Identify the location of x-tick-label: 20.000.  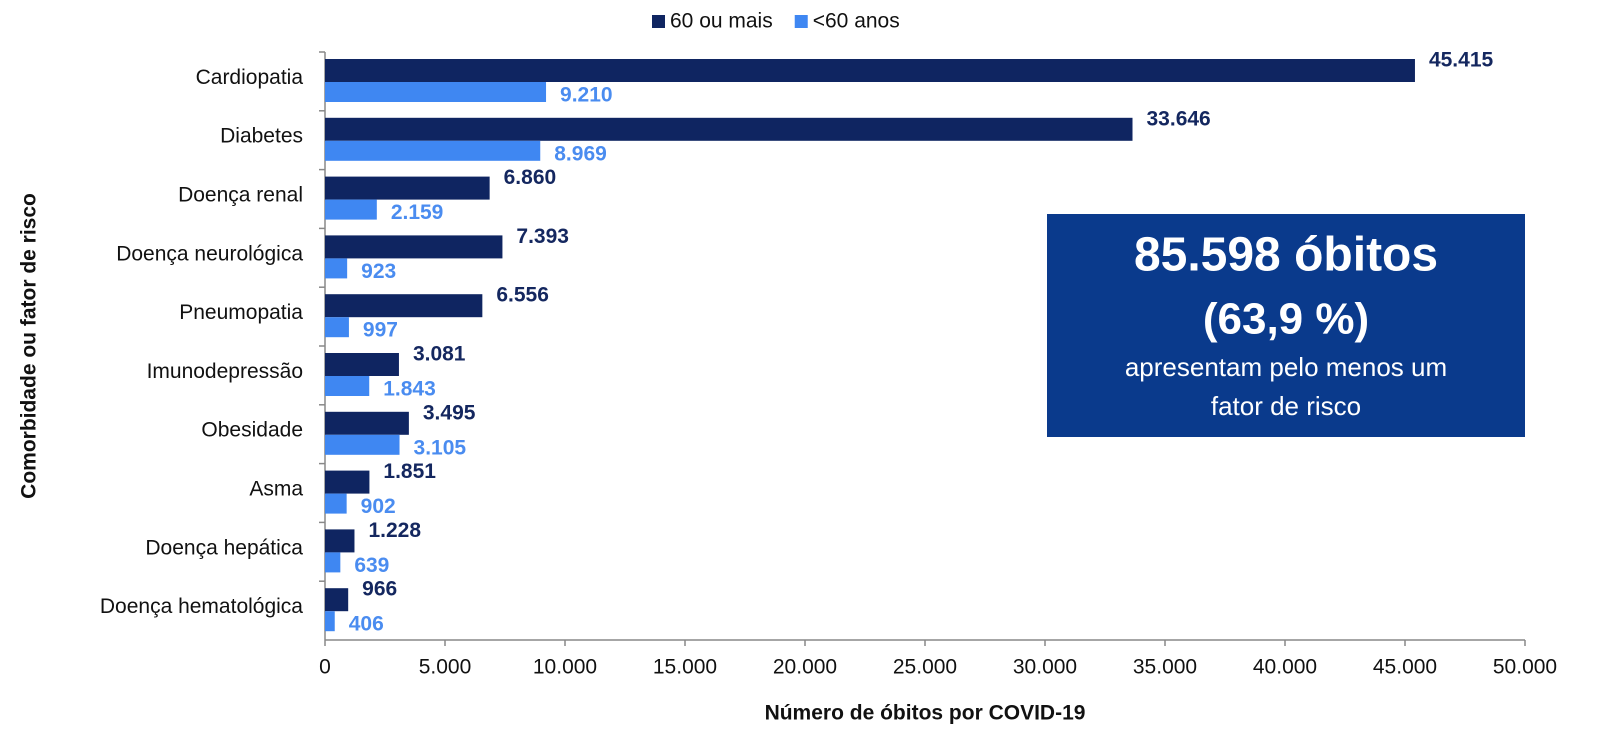
(805, 667).